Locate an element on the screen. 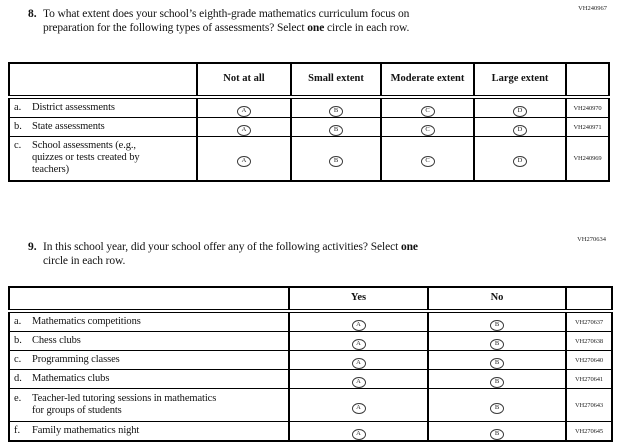 This screenshot has height=446, width=620. question-8-bold-word: one is located at coordinates (316, 27).